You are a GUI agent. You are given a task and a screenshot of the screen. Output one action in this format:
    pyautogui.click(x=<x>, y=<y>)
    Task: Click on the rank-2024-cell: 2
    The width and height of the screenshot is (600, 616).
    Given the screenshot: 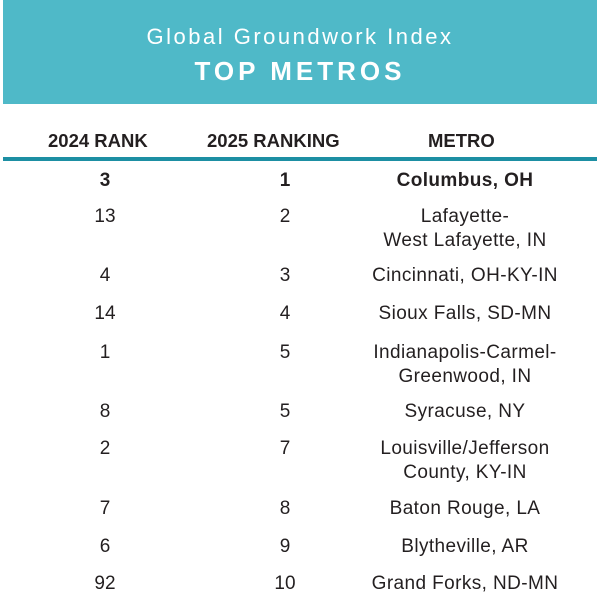 What is the action you would take?
    pyautogui.click(x=105, y=448)
    